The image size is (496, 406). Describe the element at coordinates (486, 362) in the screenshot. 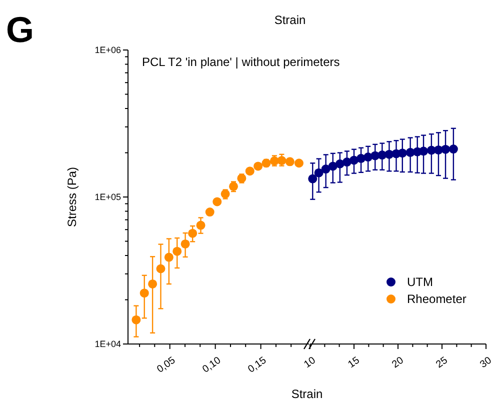

I see `x-tick-label: 30` at that location.